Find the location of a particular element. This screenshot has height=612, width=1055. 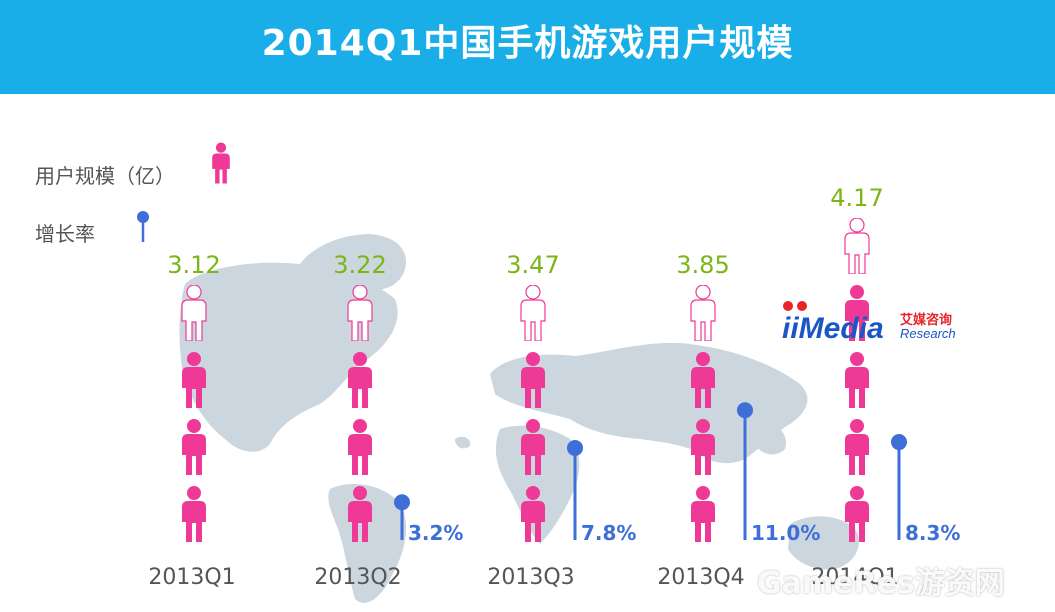

logo-brand: iiMedia is located at coordinates (833, 328).